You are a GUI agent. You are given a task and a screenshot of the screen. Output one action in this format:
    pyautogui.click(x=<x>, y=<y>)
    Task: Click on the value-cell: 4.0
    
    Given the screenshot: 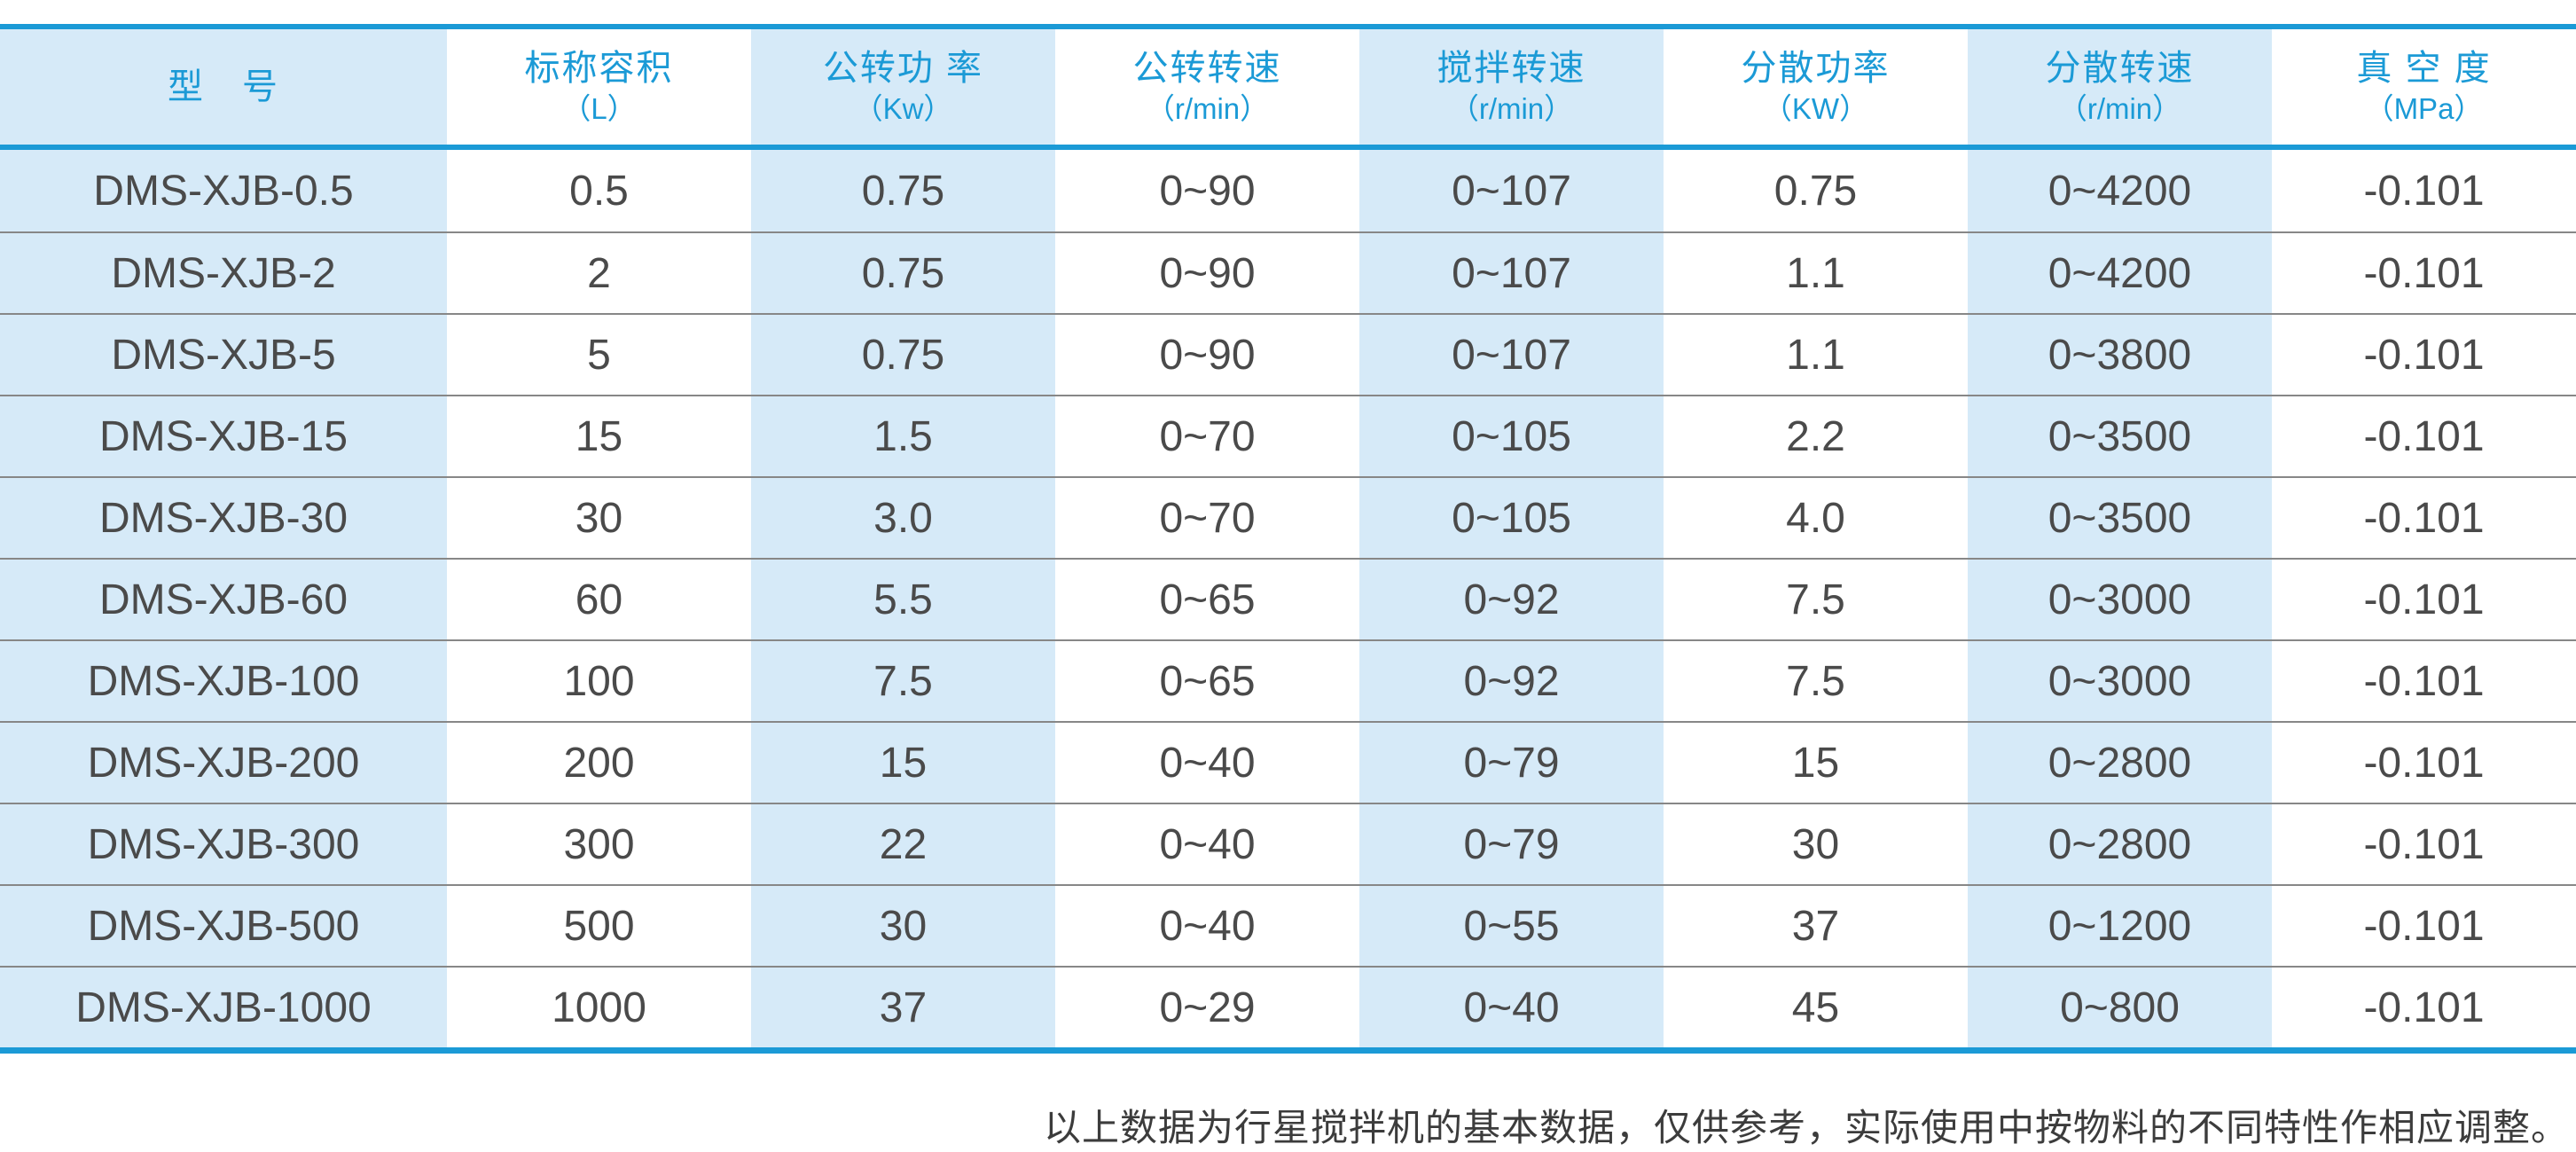 What is the action you would take?
    pyautogui.click(x=1816, y=517)
    